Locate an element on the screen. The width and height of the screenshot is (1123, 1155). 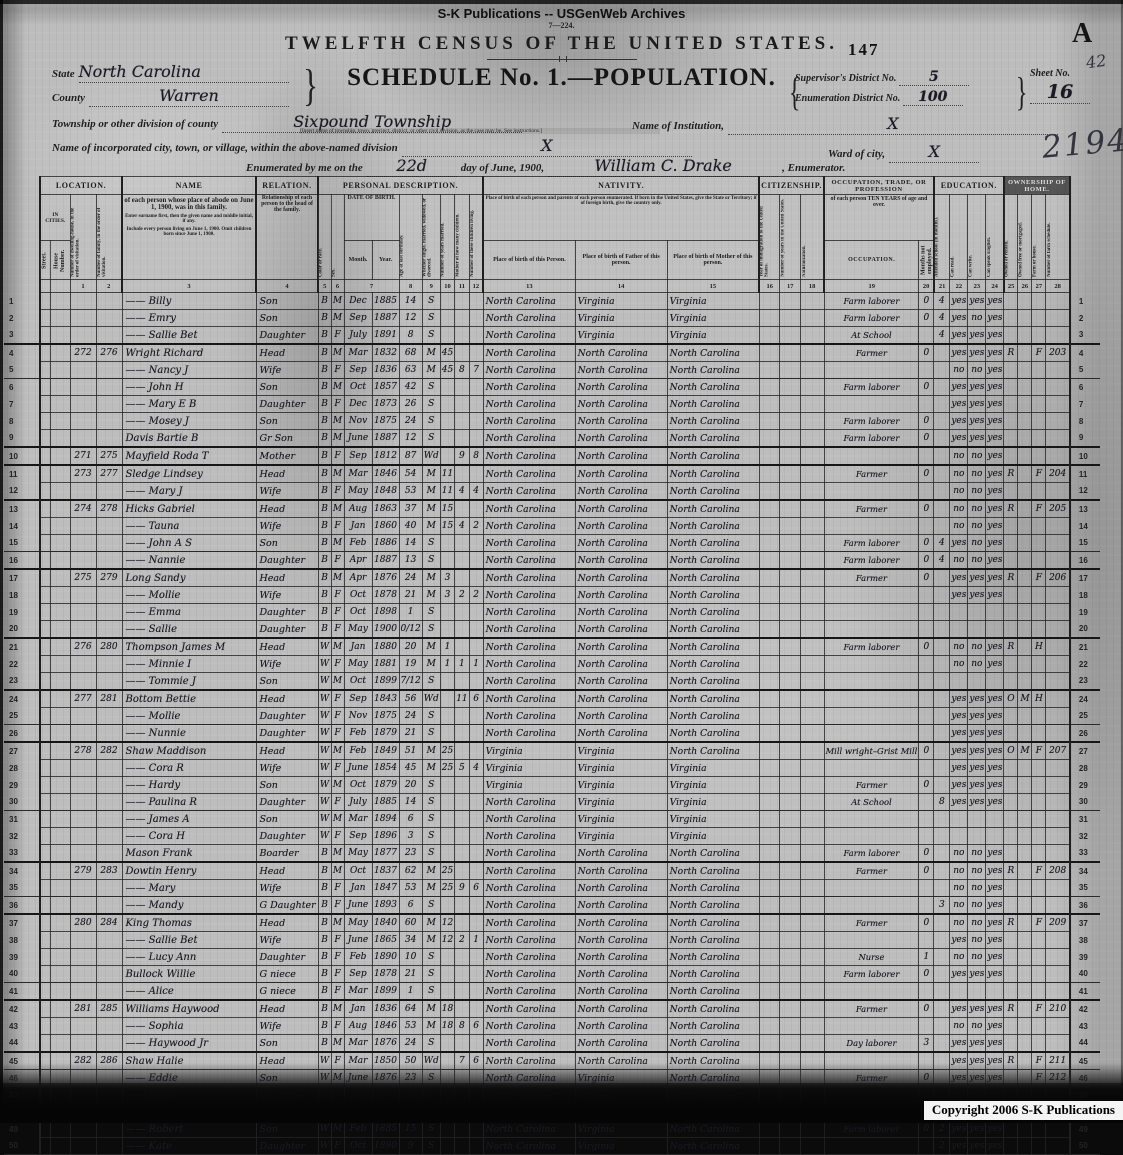
row-number-left: 1 is located at coordinates (11, 301).